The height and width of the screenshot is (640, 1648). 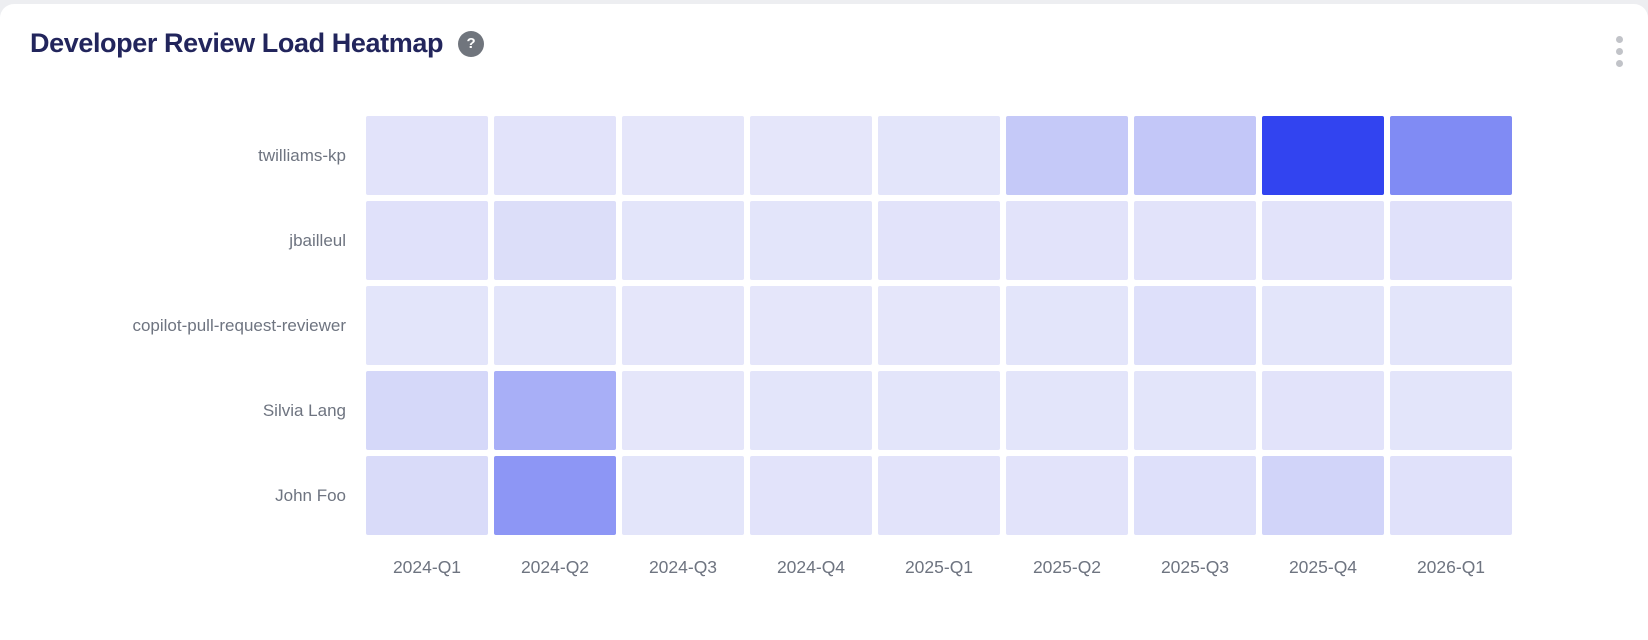 I want to click on y-axis-label: John Foo, so click(x=310, y=495).